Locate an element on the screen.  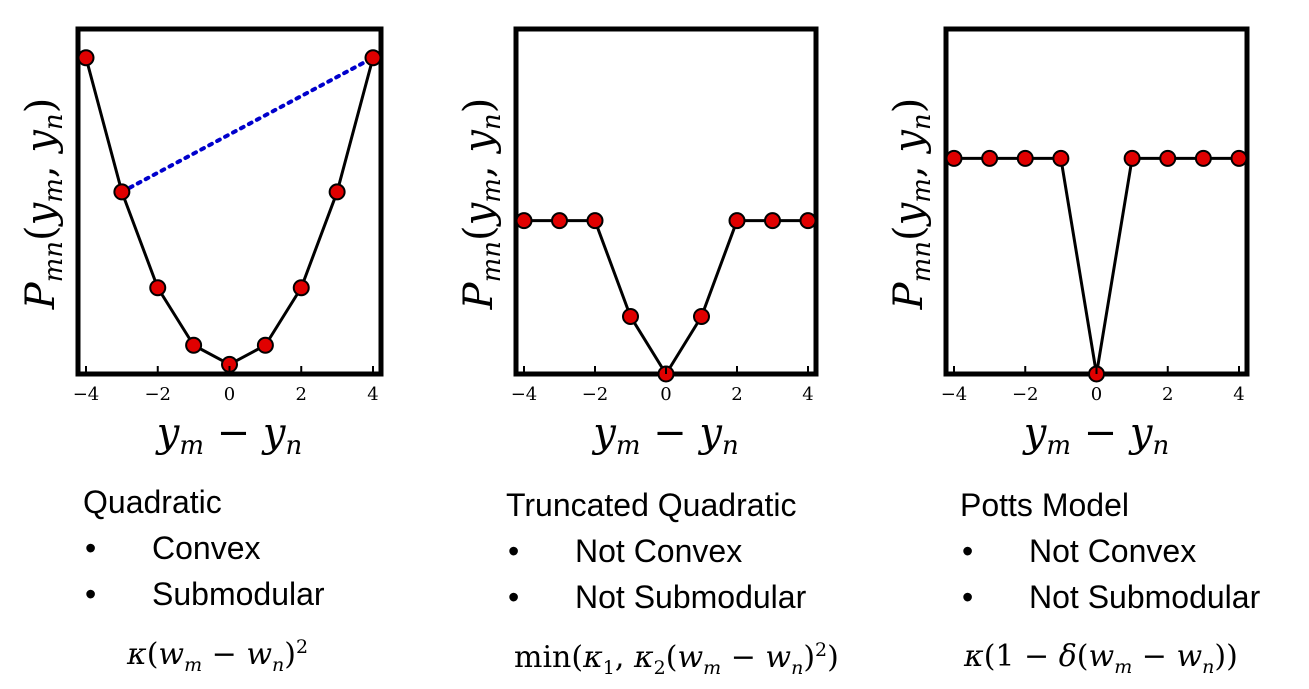
truncated-quadratic-formula: min(κ1, κ2(wm − wn)2) is located at coordinates (676, 659).